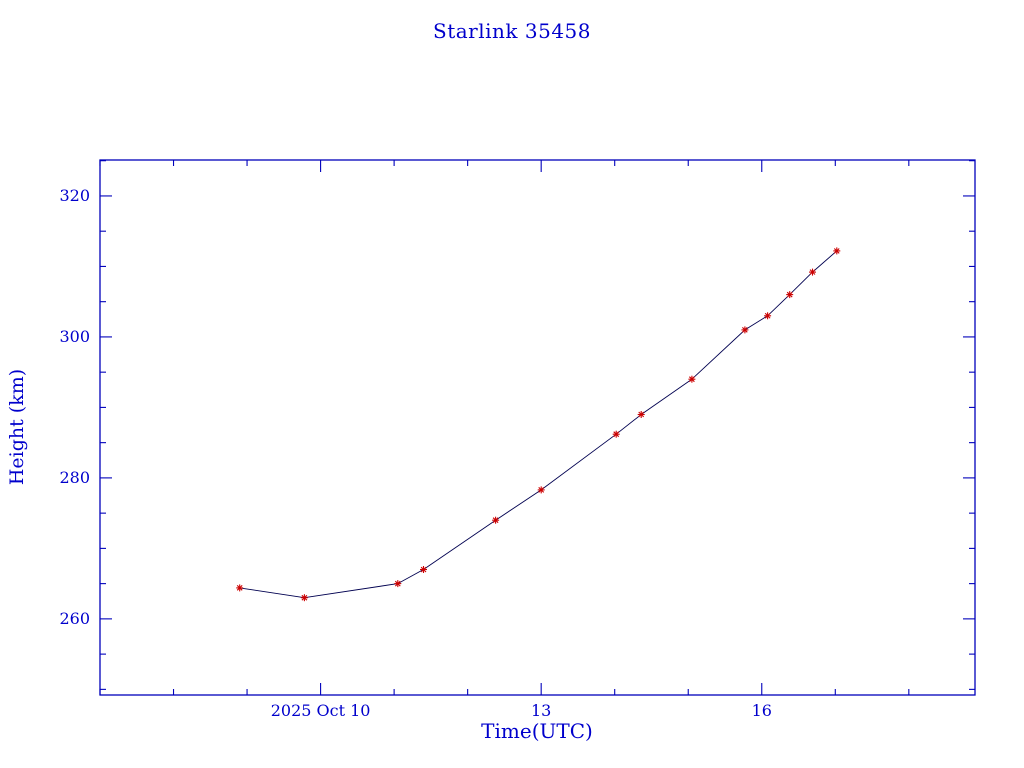 This screenshot has width=1024, height=768. Describe the element at coordinates (74, 618) in the screenshot. I see `y-tick-label: 260` at that location.